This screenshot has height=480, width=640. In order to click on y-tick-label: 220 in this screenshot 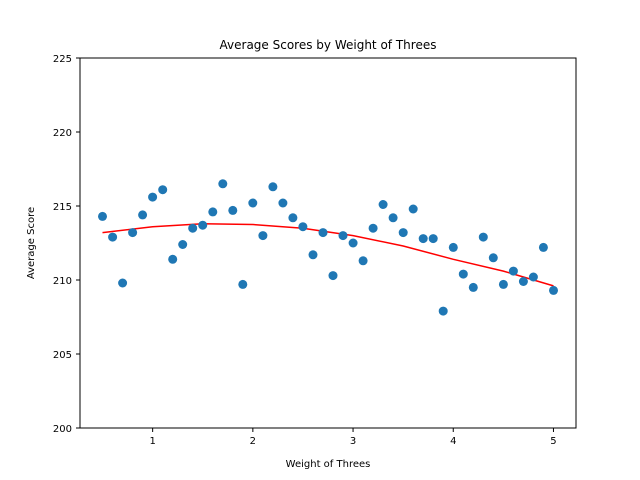, I will do `click(62, 133)`.